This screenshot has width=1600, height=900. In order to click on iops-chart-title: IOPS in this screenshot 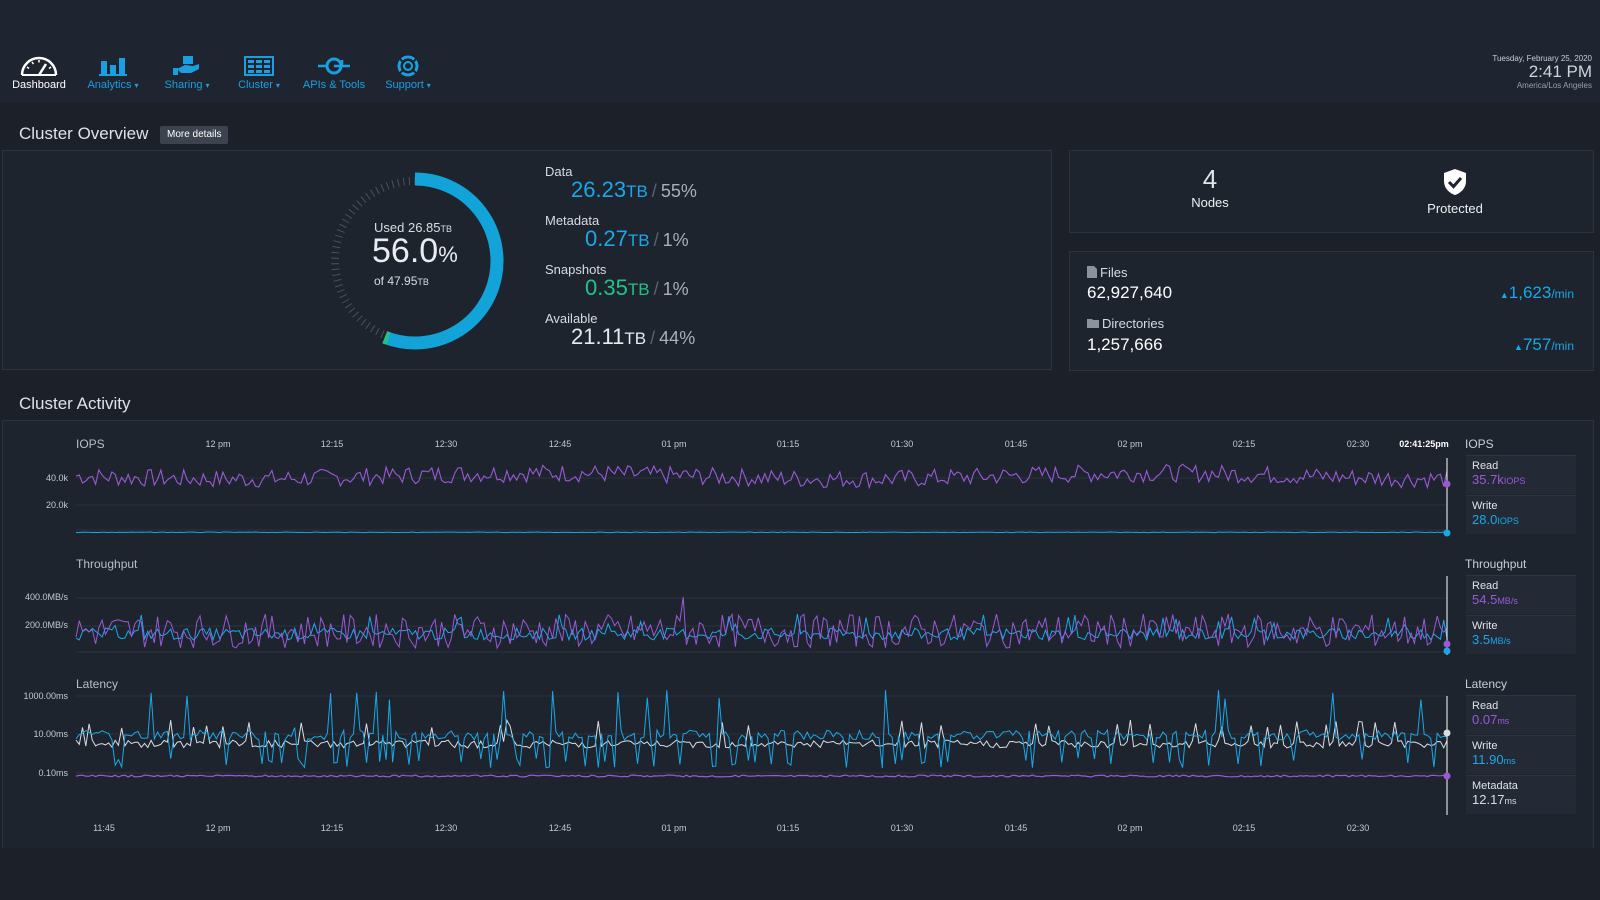, I will do `click(90, 444)`.